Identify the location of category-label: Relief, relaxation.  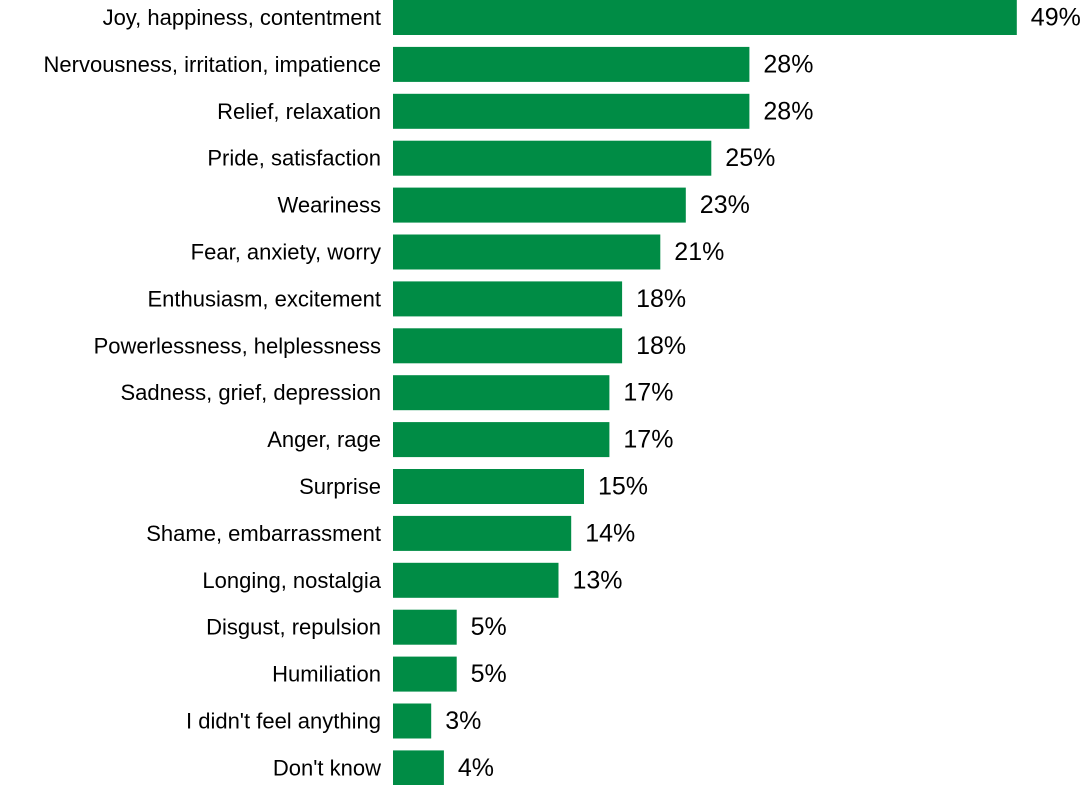
(299, 111).